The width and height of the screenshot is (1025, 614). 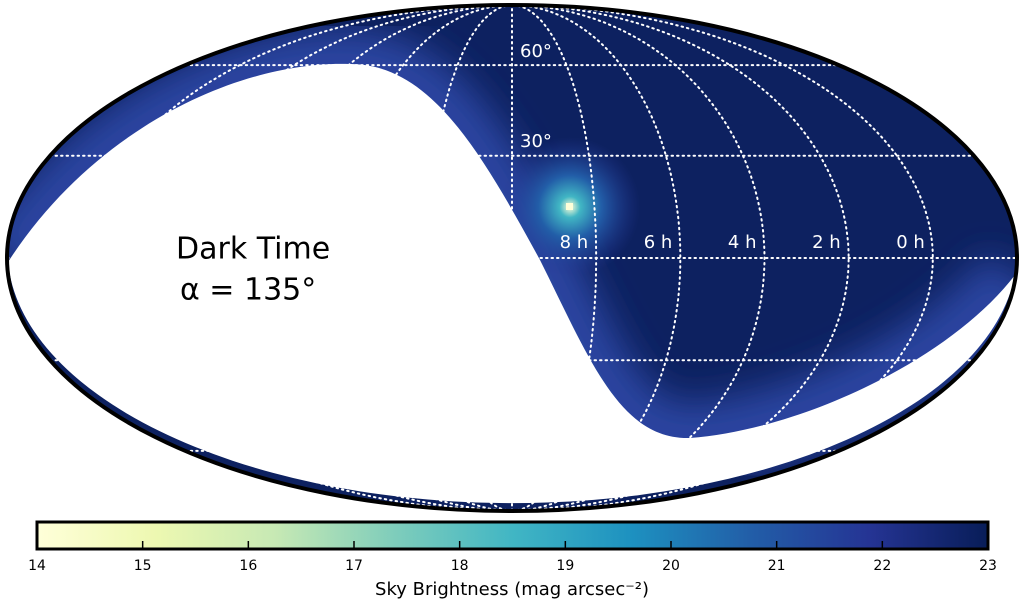 What do you see at coordinates (658, 242) in the screenshot?
I see `lon-label: 6 h` at bounding box center [658, 242].